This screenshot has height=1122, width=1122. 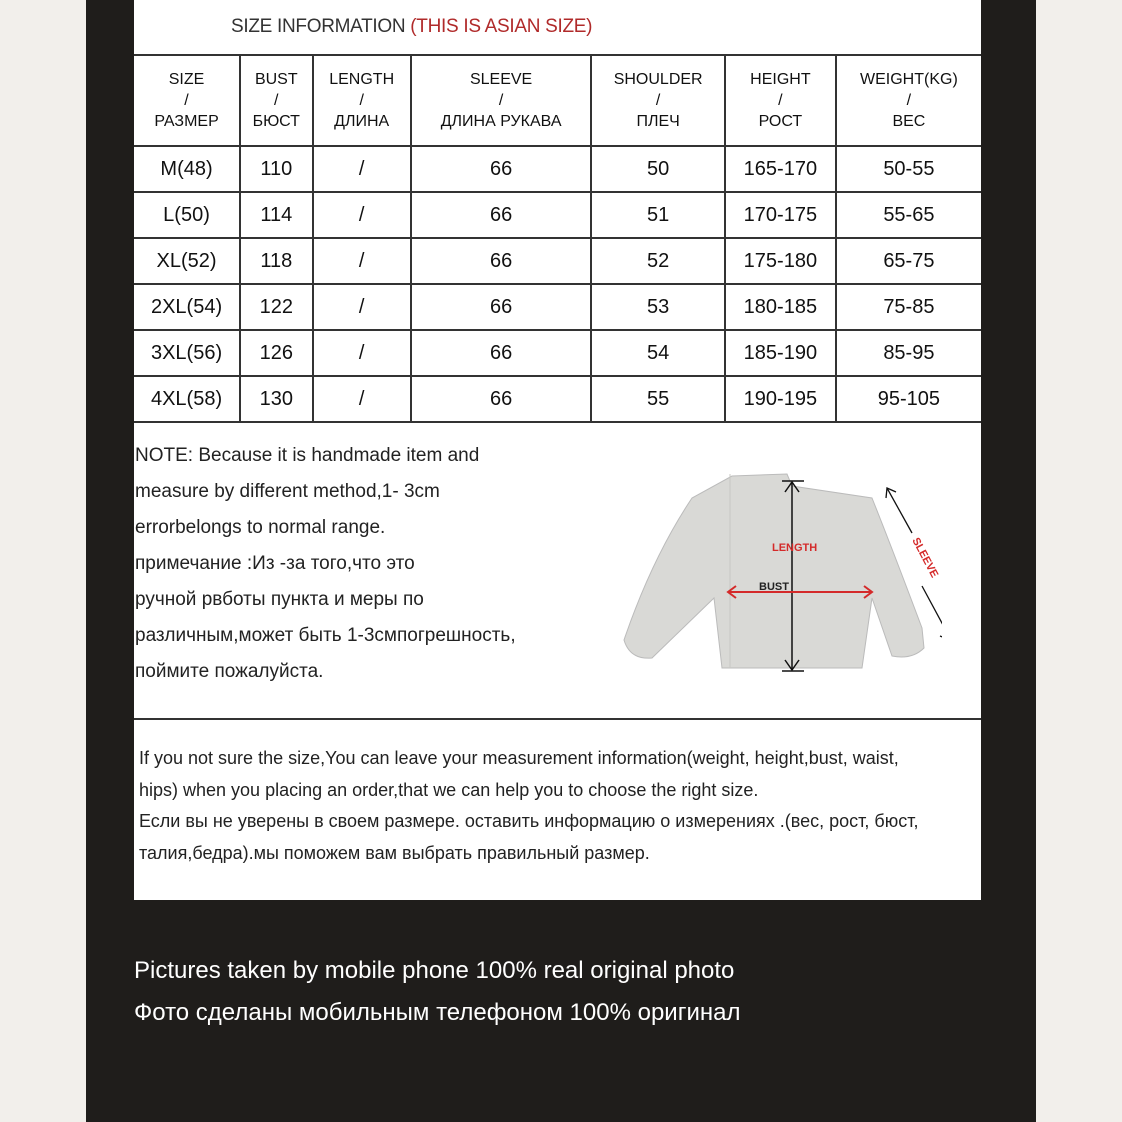 I want to click on bust-label: BUST, so click(x=774, y=587).